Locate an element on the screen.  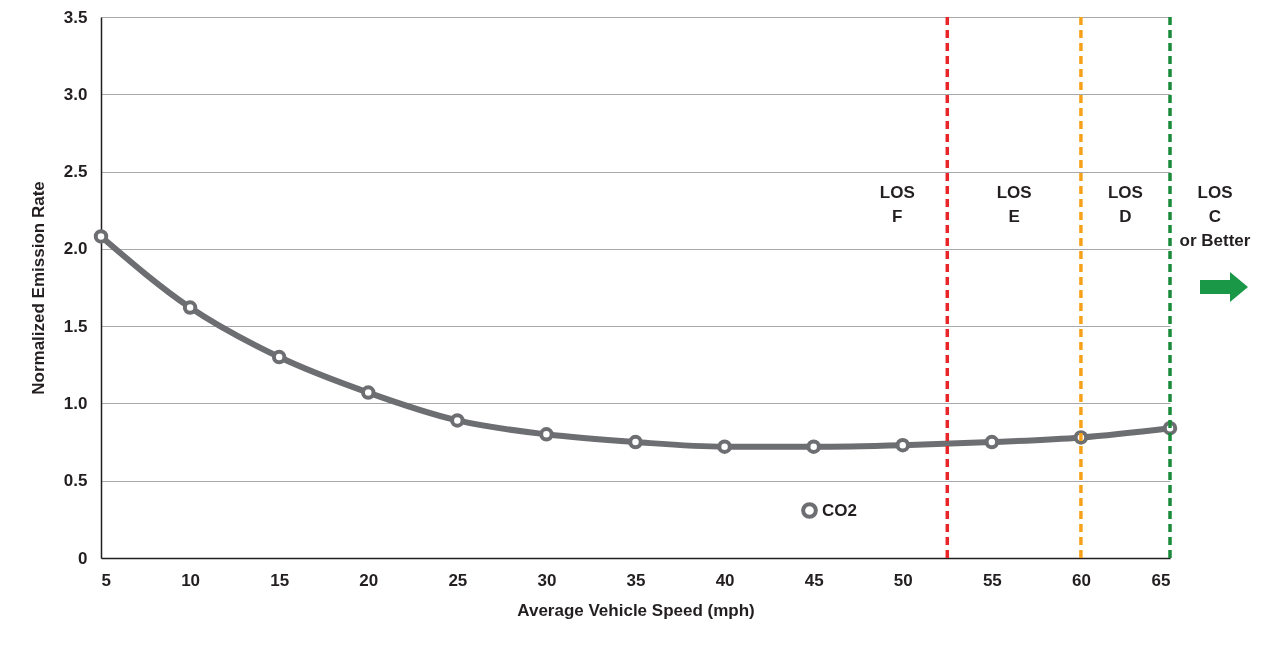
x-tick-label: 10 is located at coordinates (191, 580).